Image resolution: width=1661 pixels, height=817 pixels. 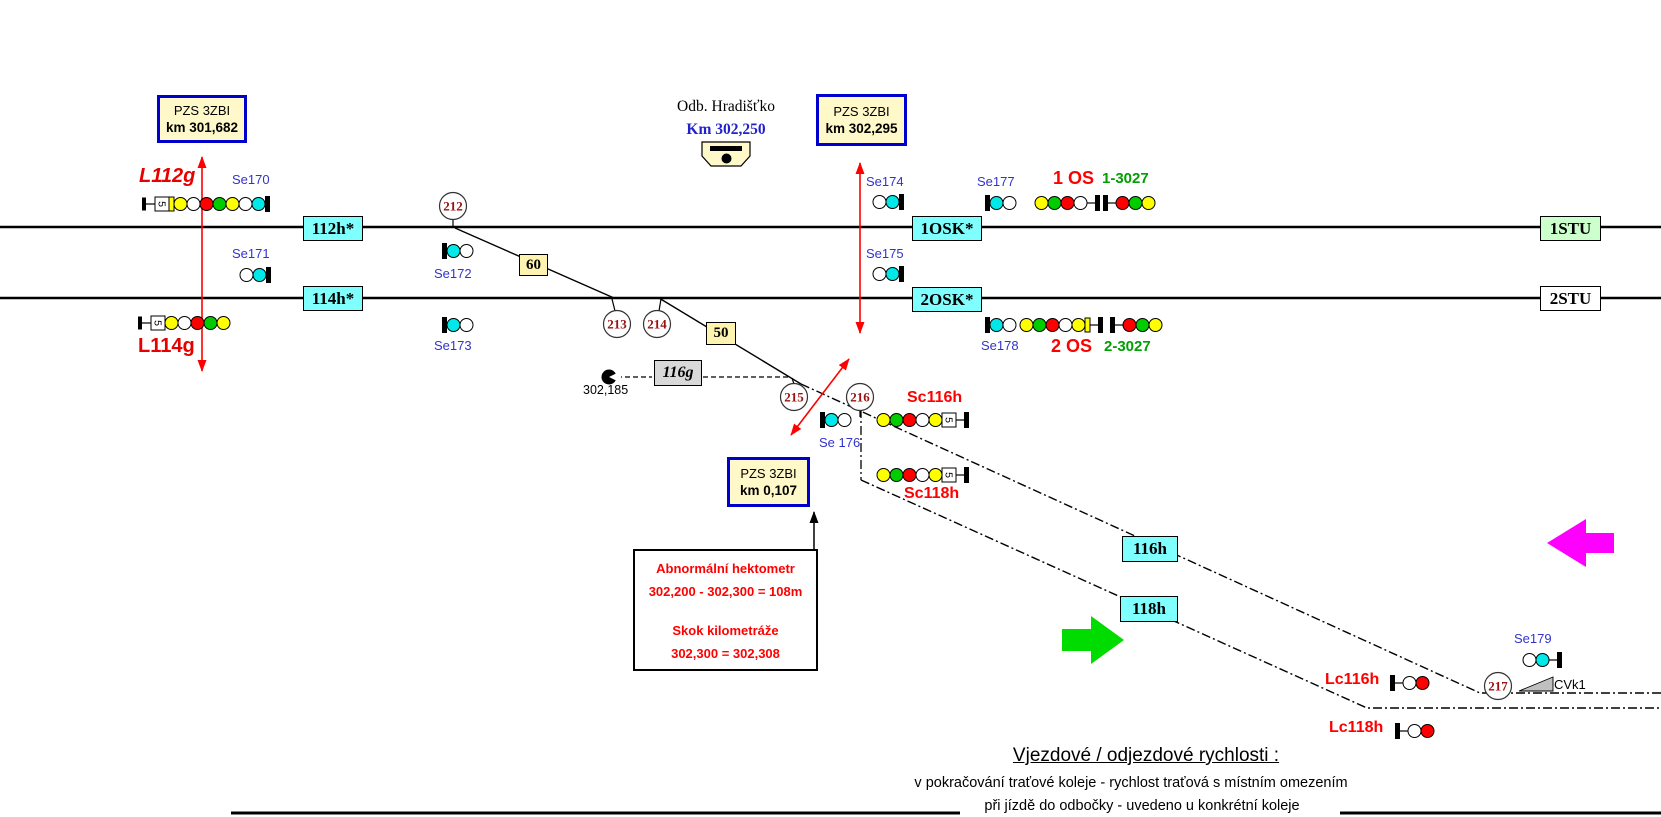 What do you see at coordinates (725, 653) in the screenshot?
I see `note-line: 302,300 = 302,308` at bounding box center [725, 653].